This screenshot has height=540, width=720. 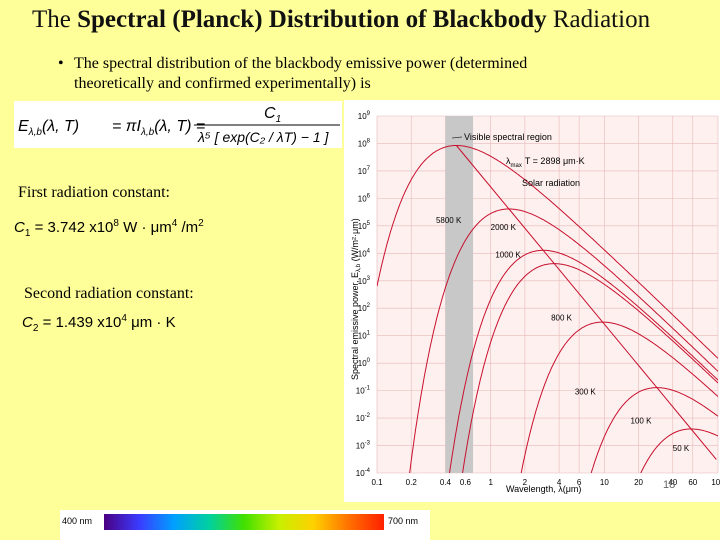 What do you see at coordinates (27, 233) in the screenshot?
I see `c1-sub: 1` at bounding box center [27, 233].